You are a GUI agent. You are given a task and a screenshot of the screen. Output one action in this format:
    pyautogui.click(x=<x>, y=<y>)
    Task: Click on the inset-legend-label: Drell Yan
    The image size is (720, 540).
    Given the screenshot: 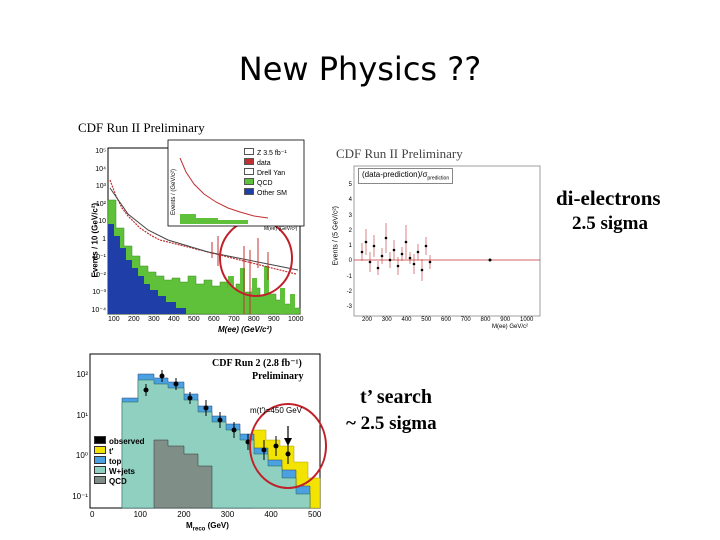 What is the action you would take?
    pyautogui.click(x=271, y=173)
    